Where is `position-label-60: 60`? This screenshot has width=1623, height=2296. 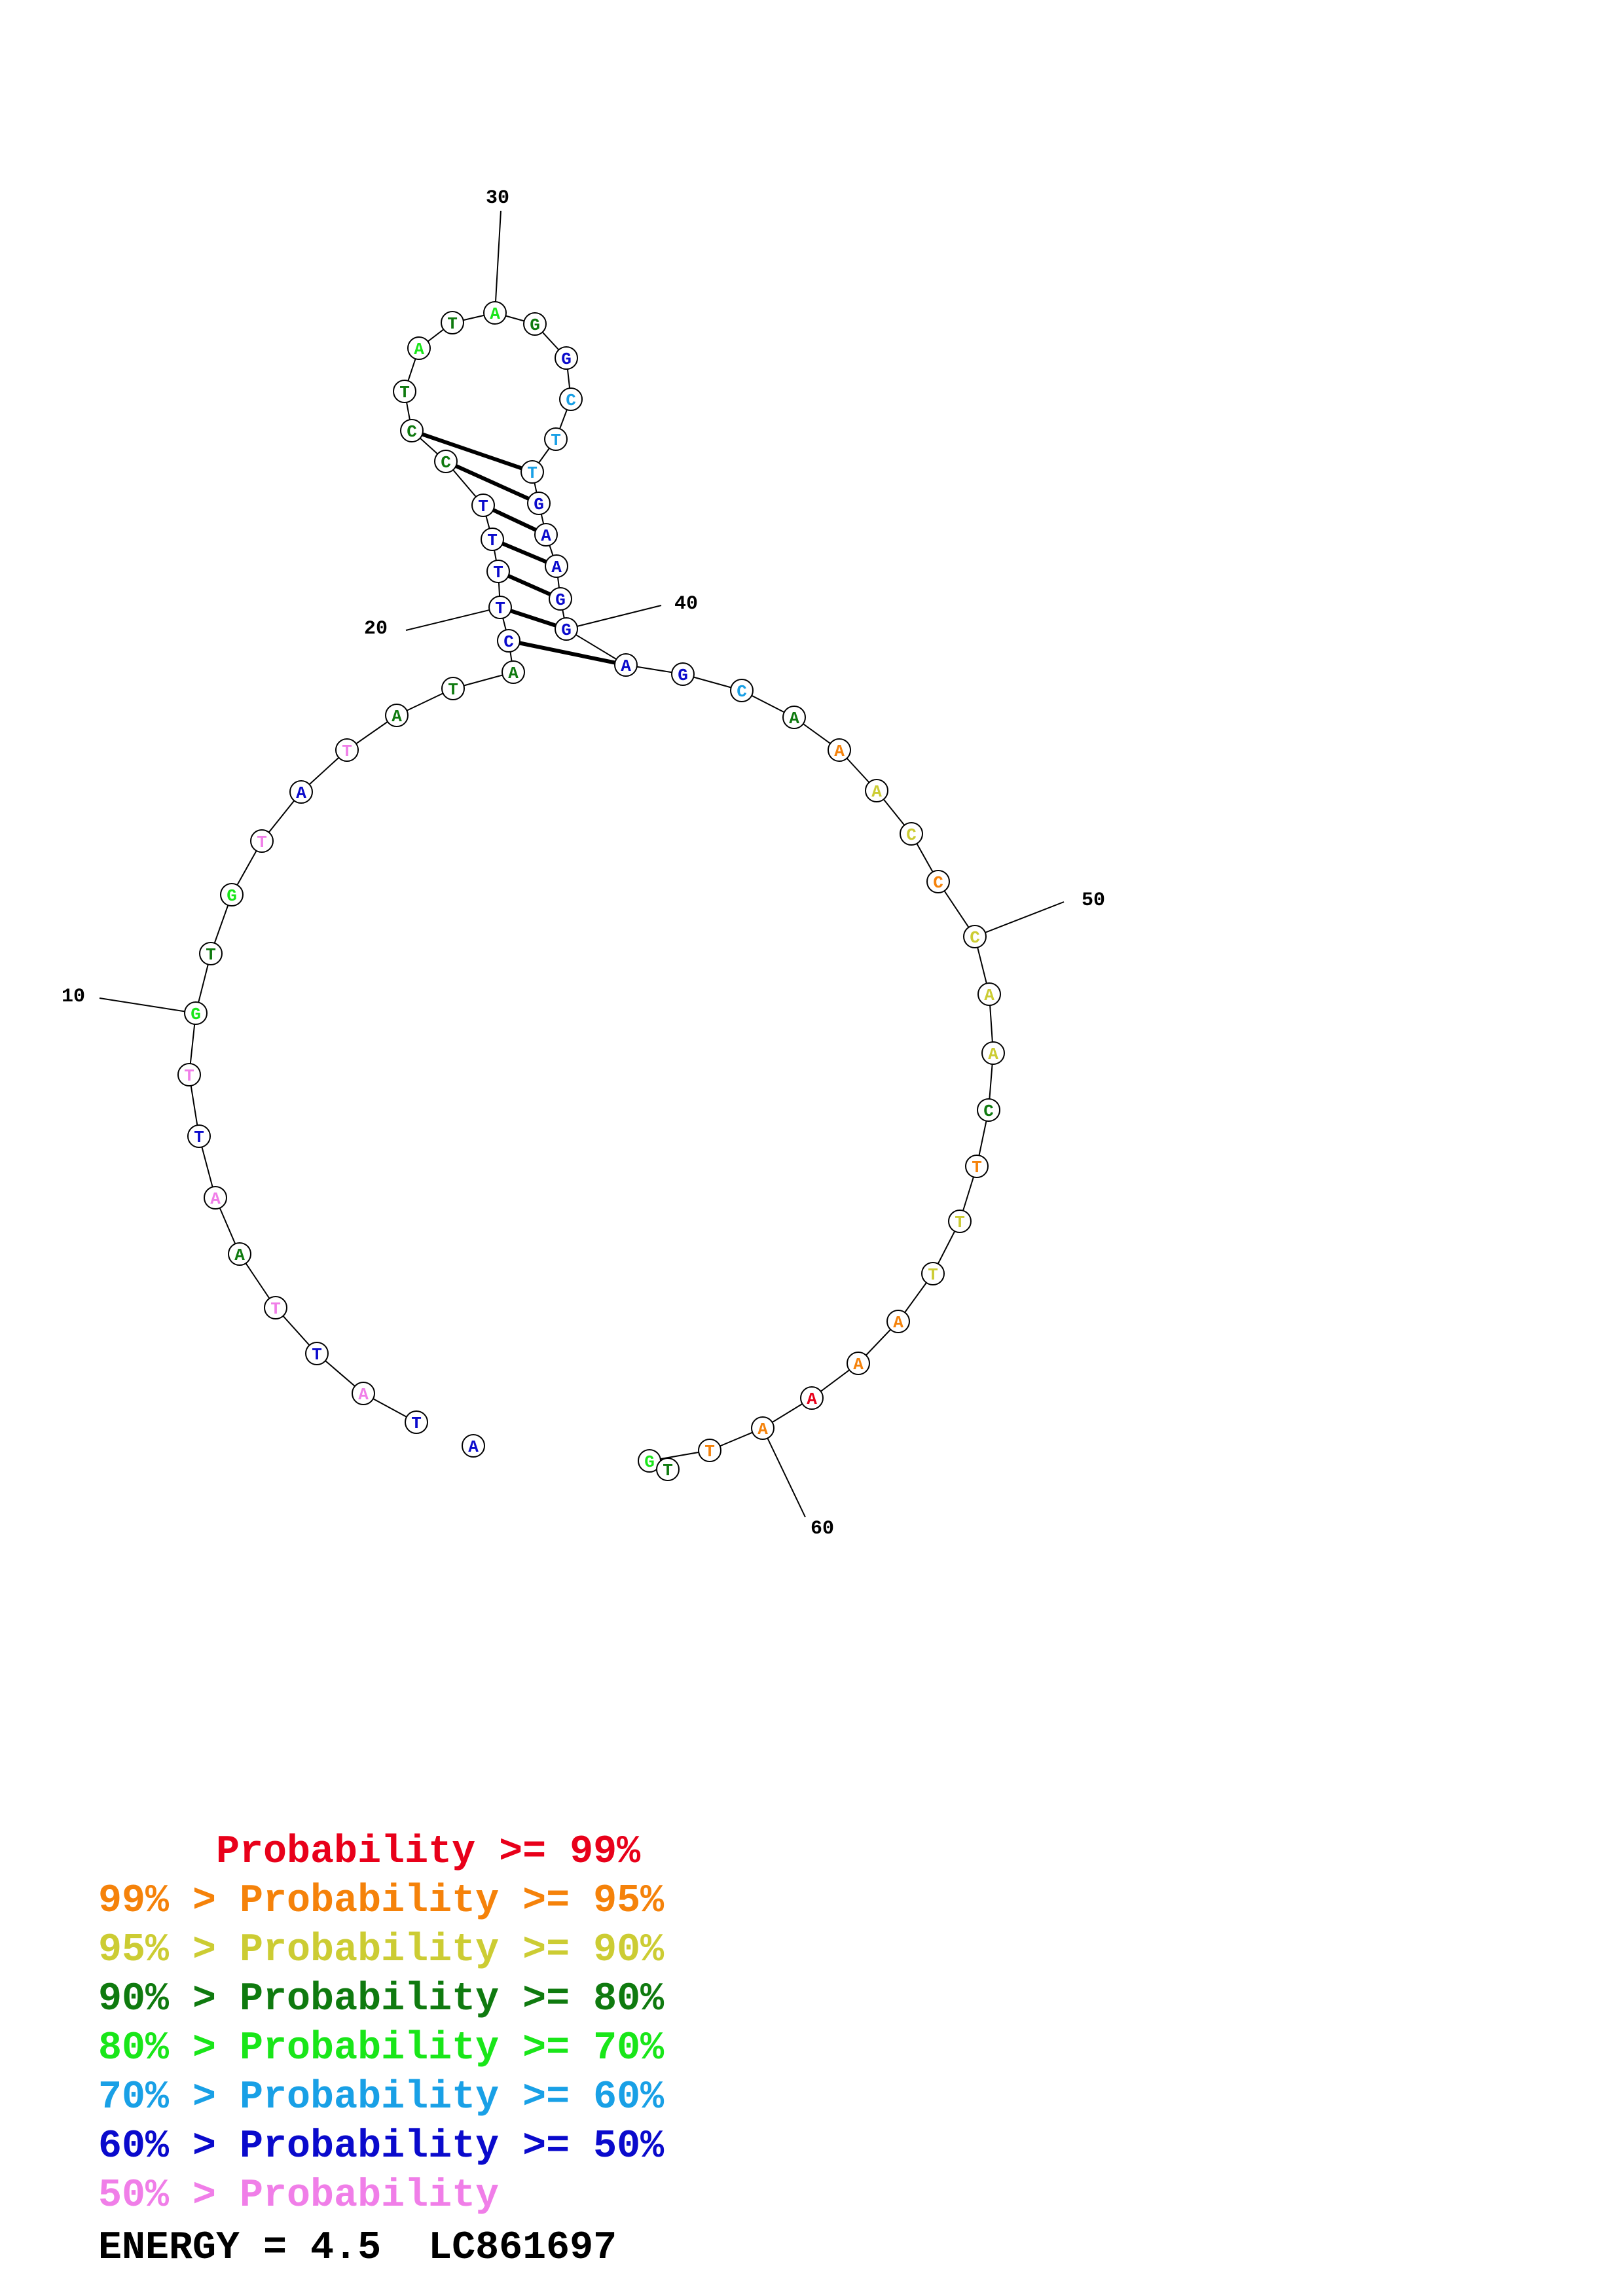 position-label-60: 60 is located at coordinates (822, 1529).